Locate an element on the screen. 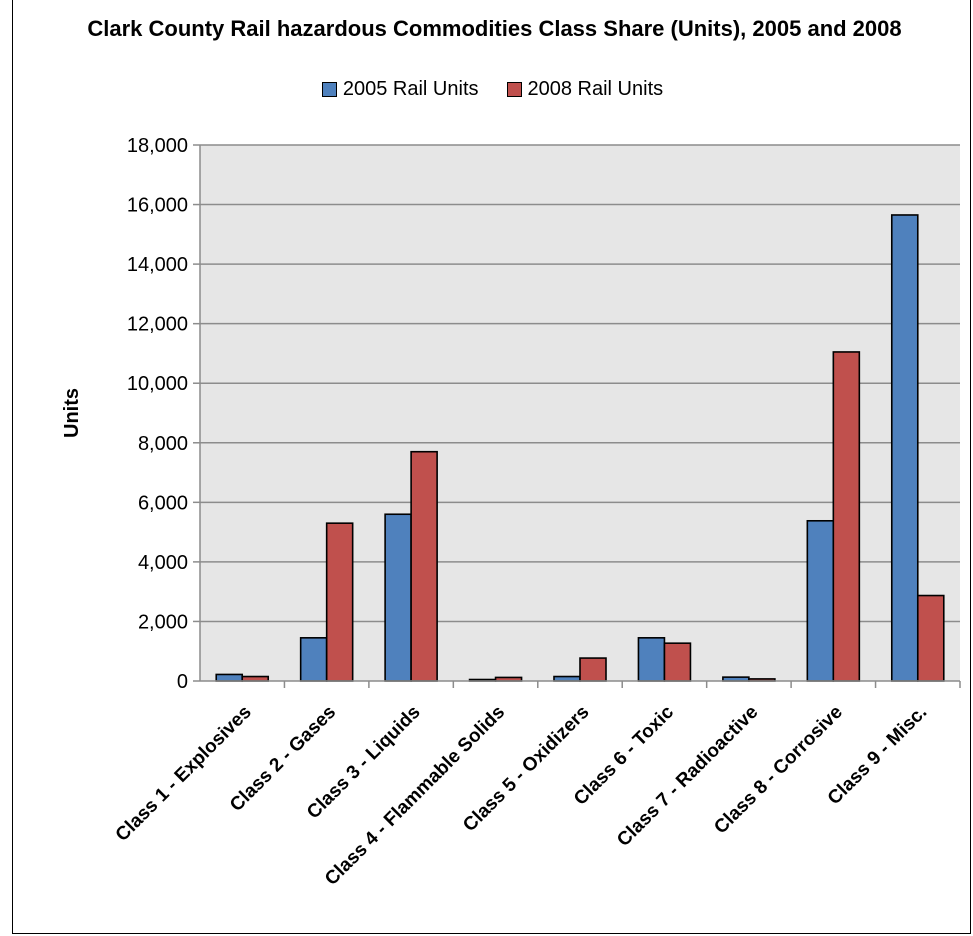 The height and width of the screenshot is (936, 973). legend-item-2008: 2008 Rail Units is located at coordinates (585, 89).